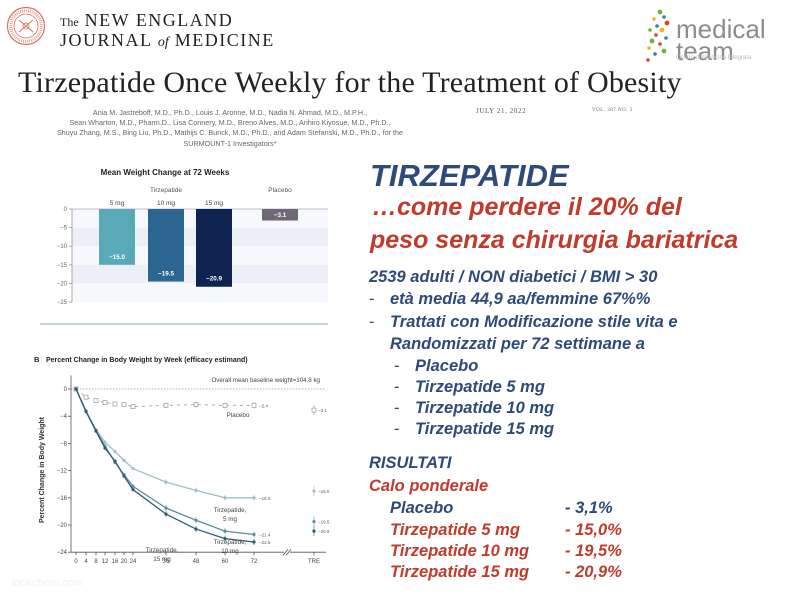 The height and width of the screenshot is (600, 800). I want to click on panel-label: B, so click(37, 359).